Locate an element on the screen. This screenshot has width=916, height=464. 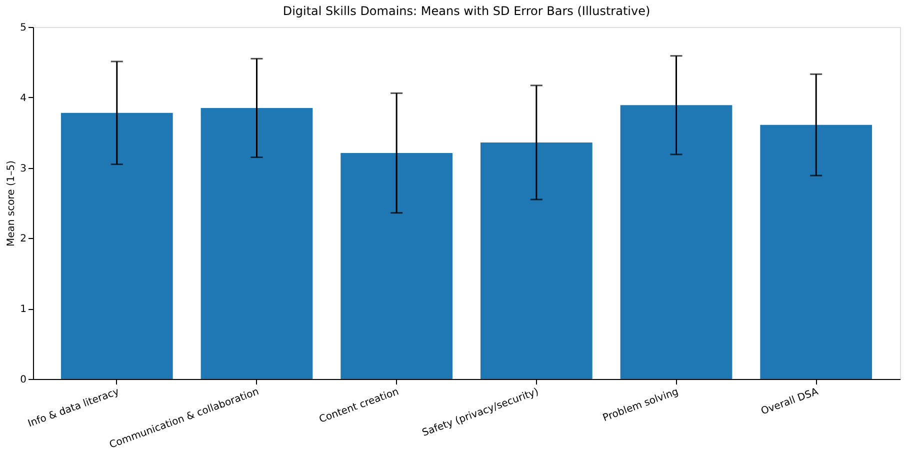
y-tick-label: 2 is located at coordinates (23, 239).